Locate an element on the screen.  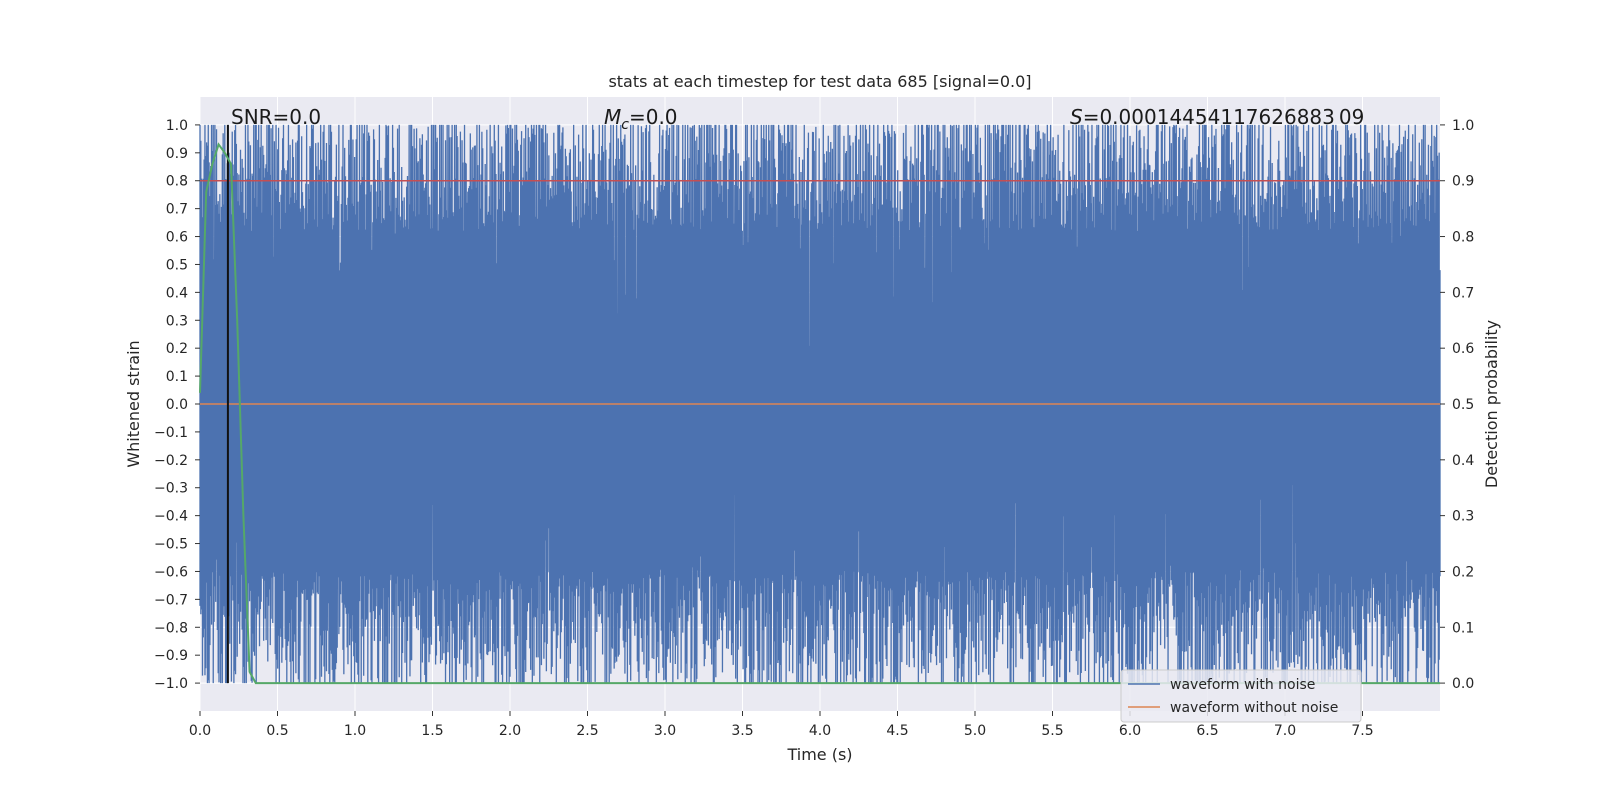
y2-tick-label: 0.6 is located at coordinates (1463, 349).